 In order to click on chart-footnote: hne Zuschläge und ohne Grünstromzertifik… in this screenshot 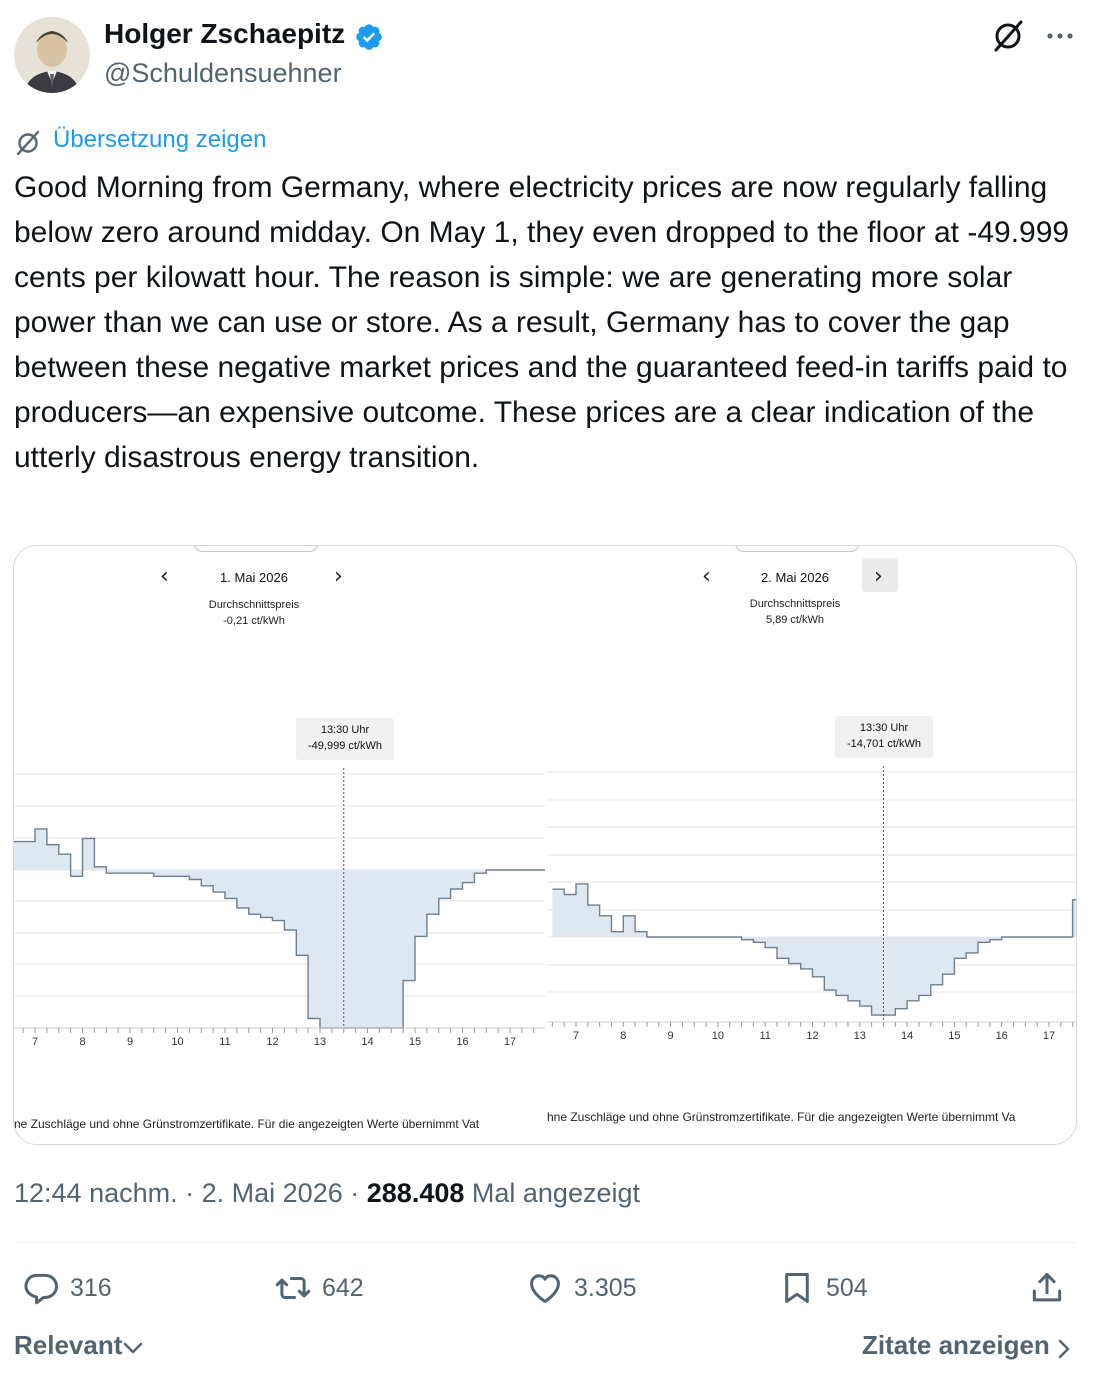, I will do `click(781, 1117)`.